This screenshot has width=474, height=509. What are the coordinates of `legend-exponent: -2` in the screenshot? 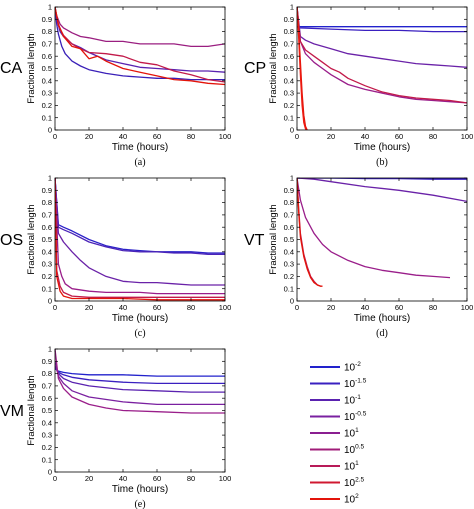 It's located at (358, 364).